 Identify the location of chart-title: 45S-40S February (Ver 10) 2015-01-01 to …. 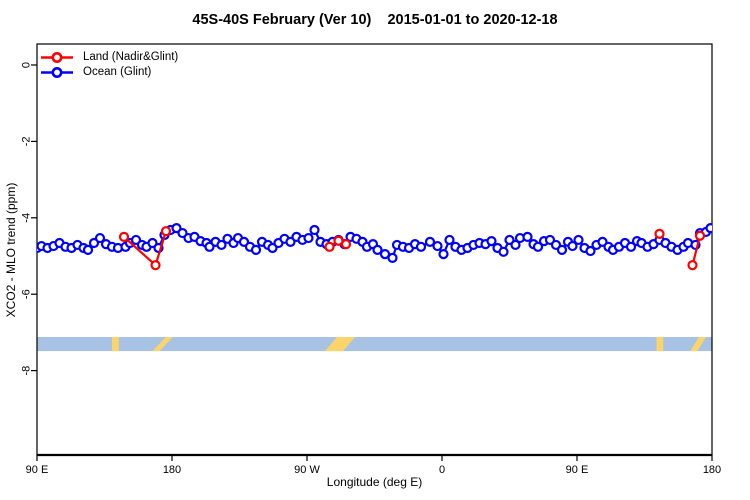
(375, 20).